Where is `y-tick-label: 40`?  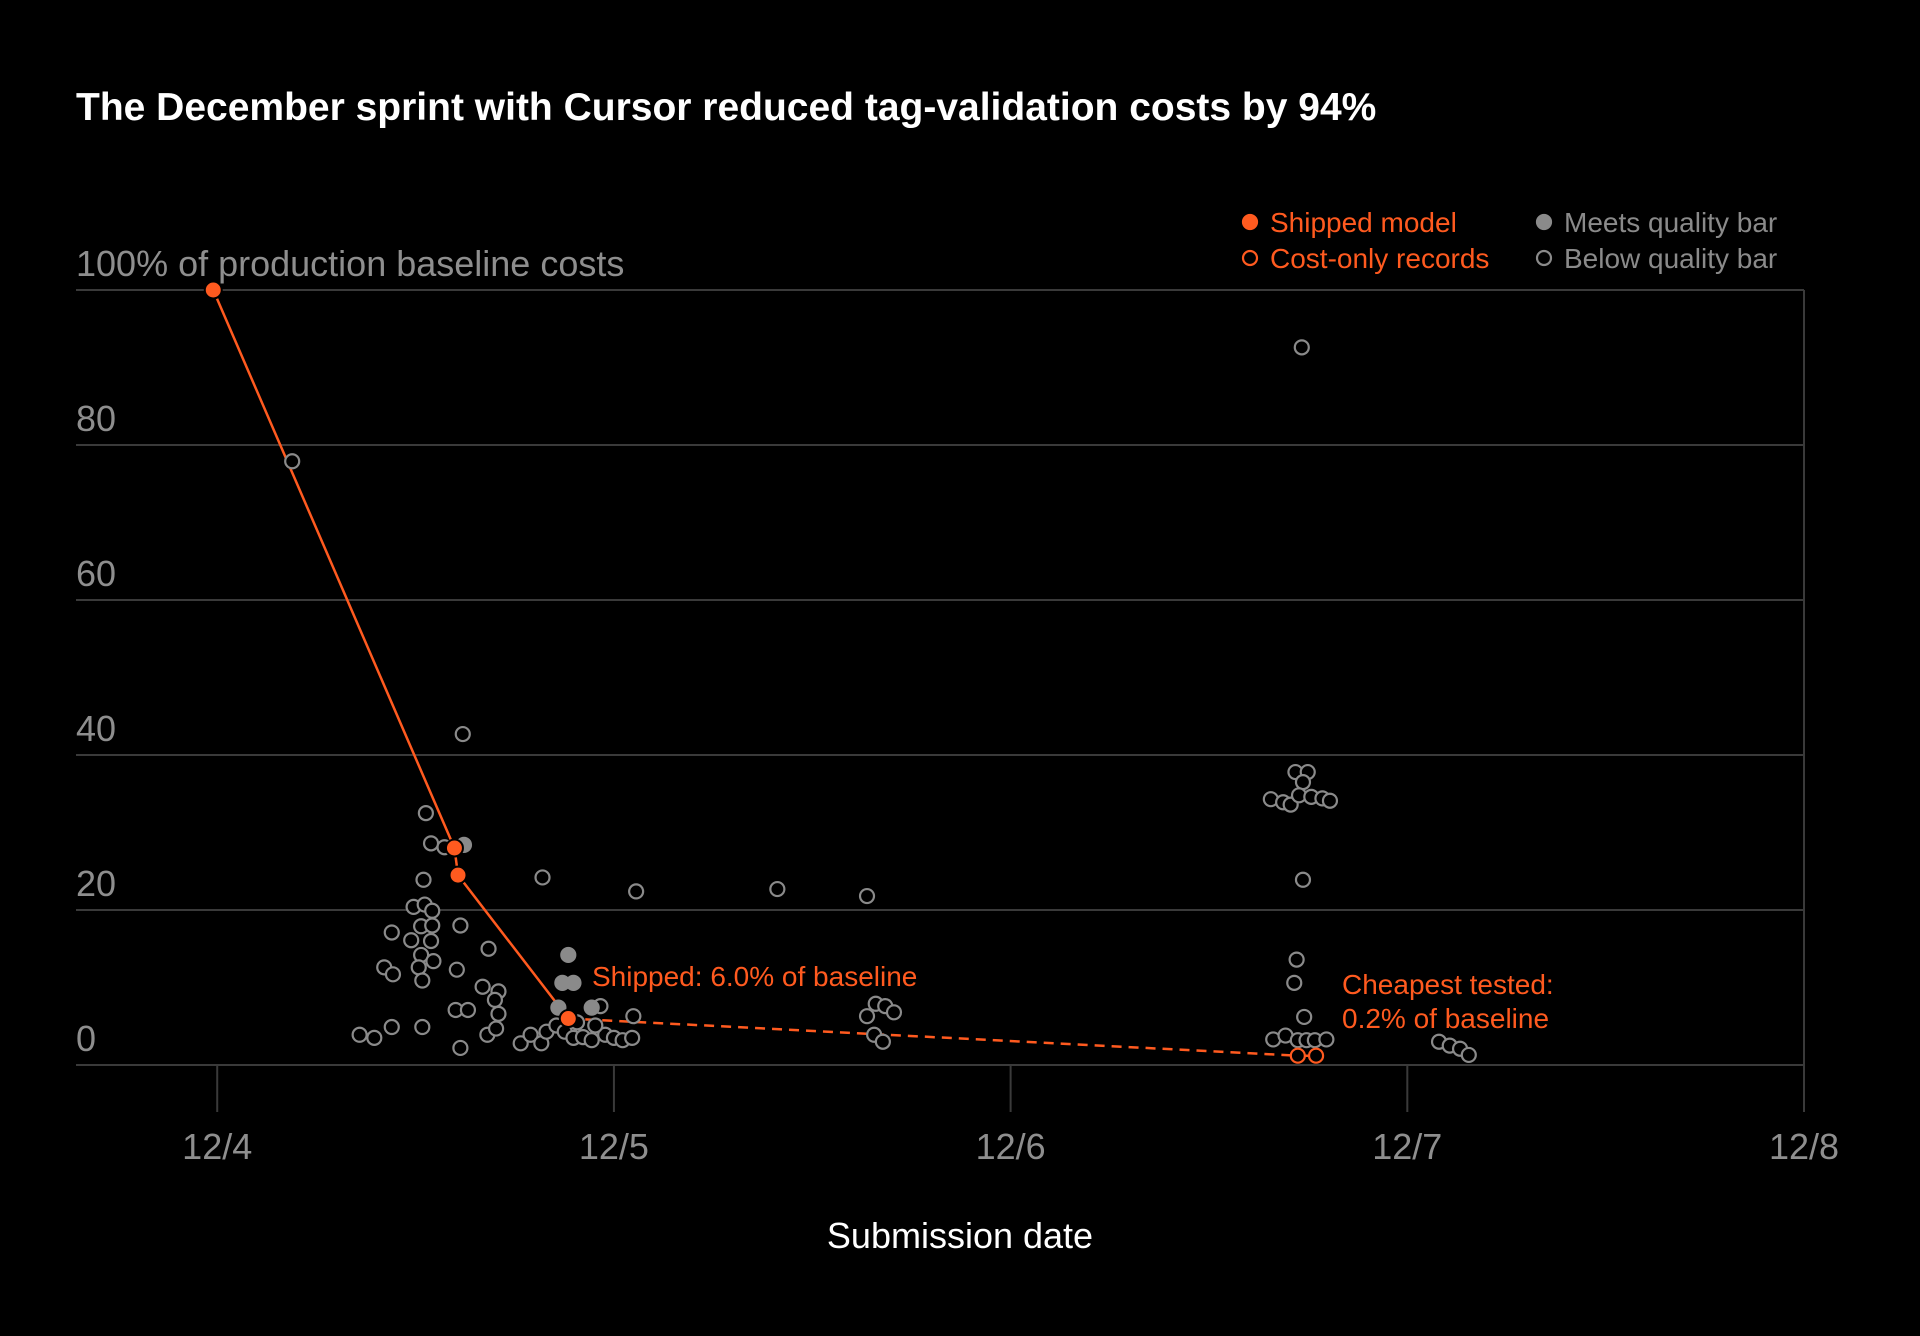
y-tick-label: 40 is located at coordinates (96, 728).